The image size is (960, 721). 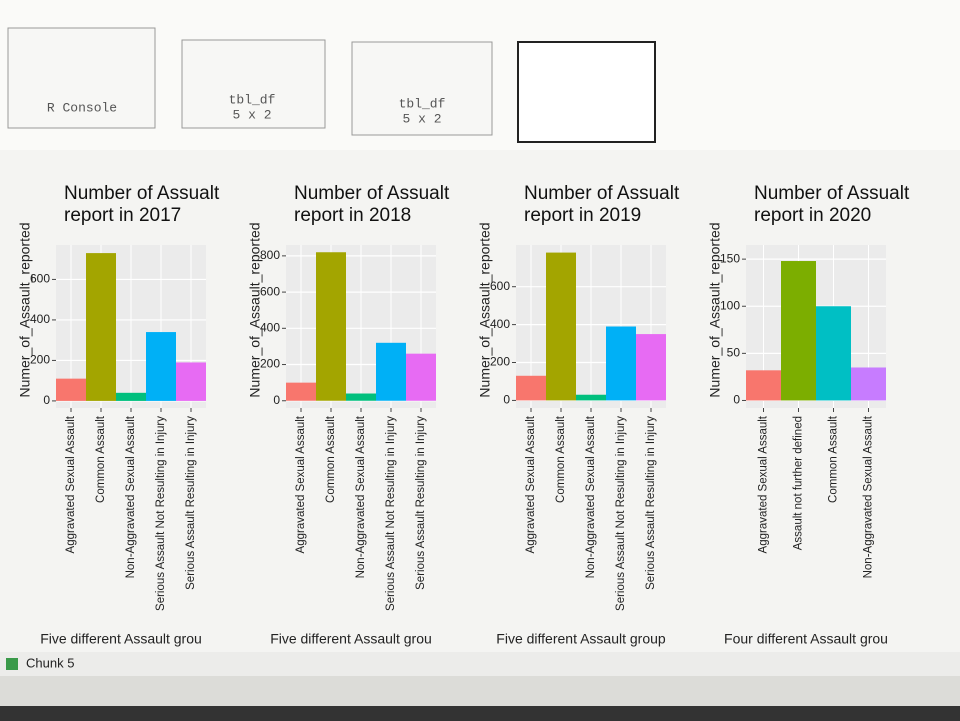 What do you see at coordinates (50, 662) in the screenshot?
I see `chunk-label: Chunk 5` at bounding box center [50, 662].